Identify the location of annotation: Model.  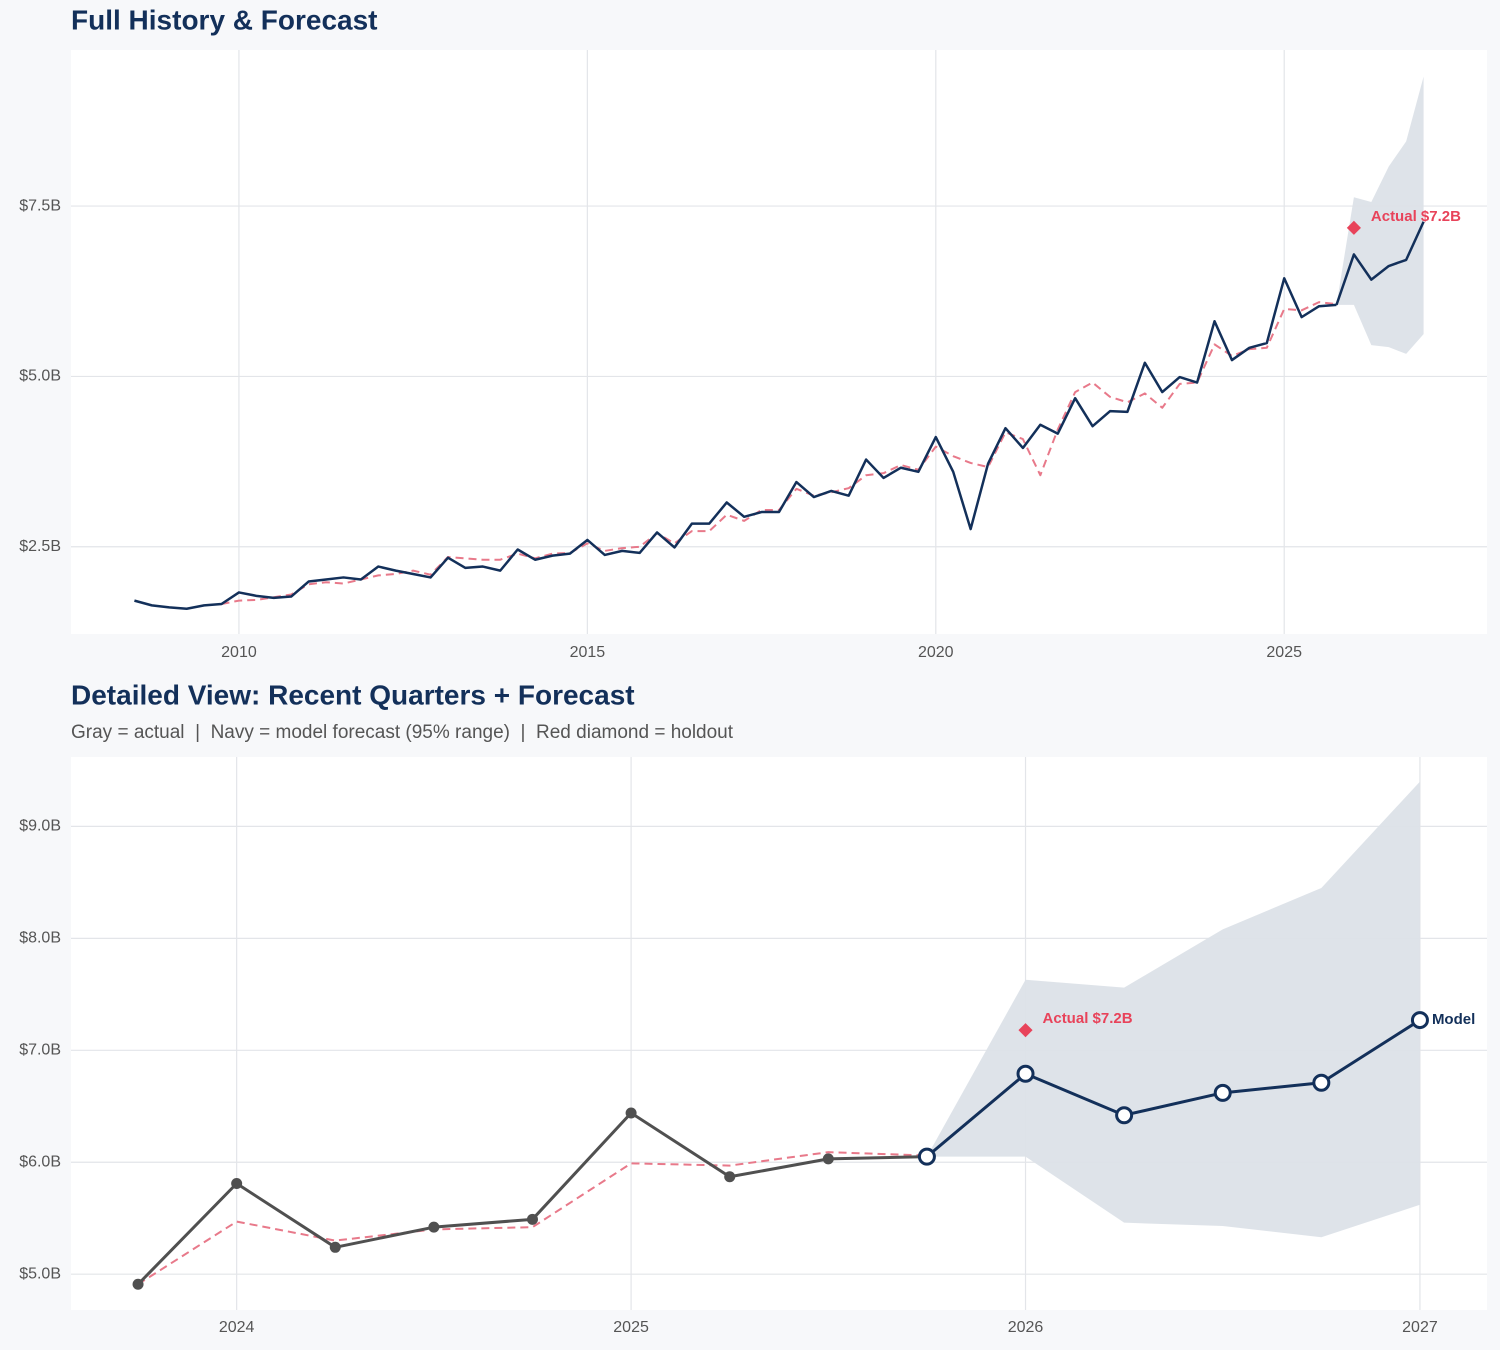
(1453, 1019).